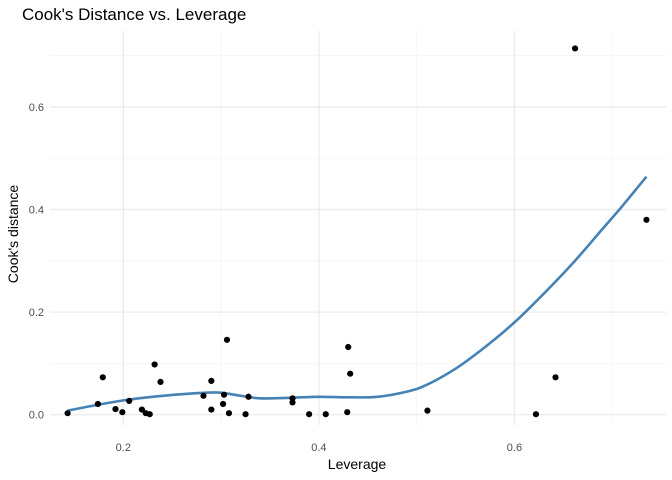 The height and width of the screenshot is (480, 672). I want to click on y-tick-label: 0.0, so click(36, 416).